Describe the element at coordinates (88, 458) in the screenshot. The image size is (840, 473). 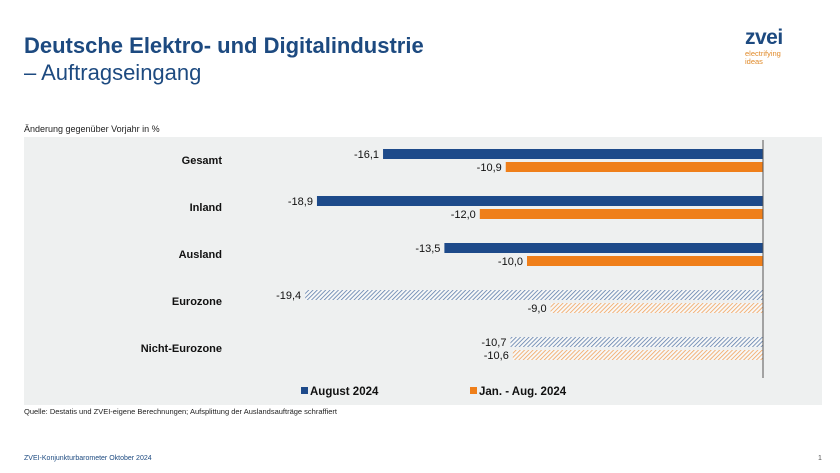
I see `footer: ZVEI-Konjunkturbarometer Oktober 2024` at that location.